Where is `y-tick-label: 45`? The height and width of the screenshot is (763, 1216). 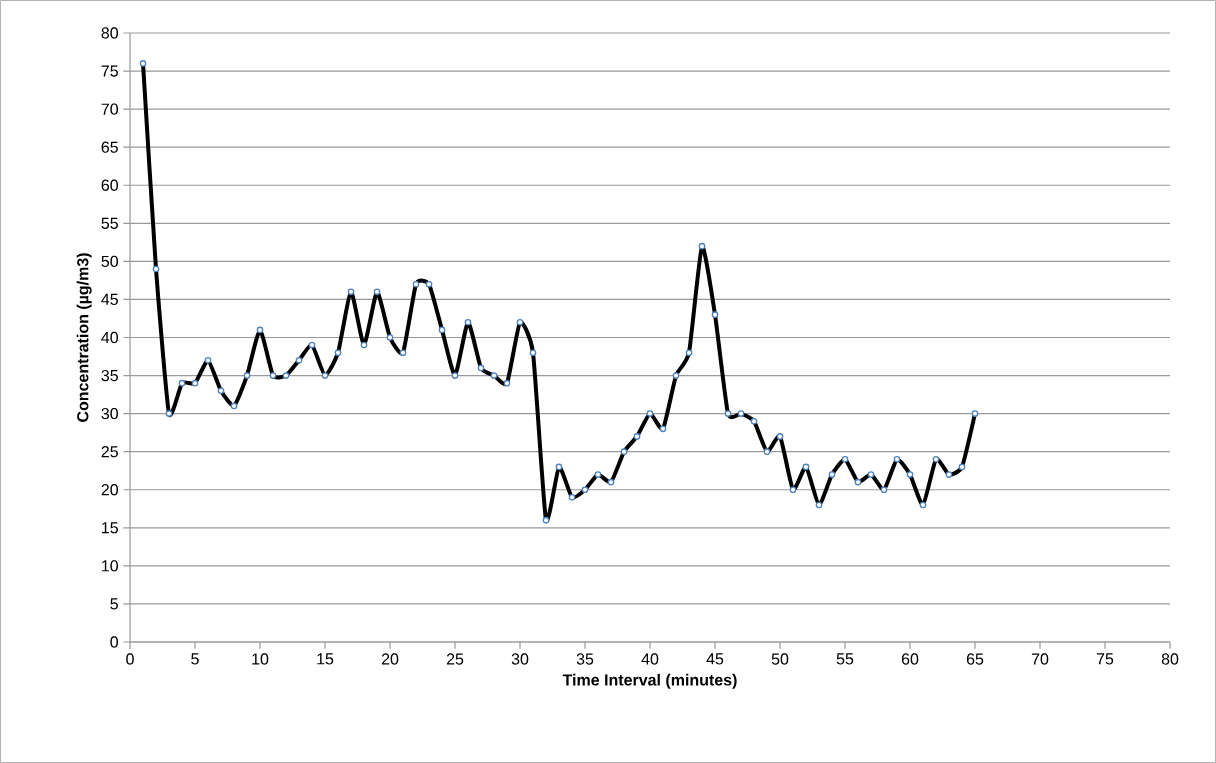
y-tick-label: 45 is located at coordinates (109, 299).